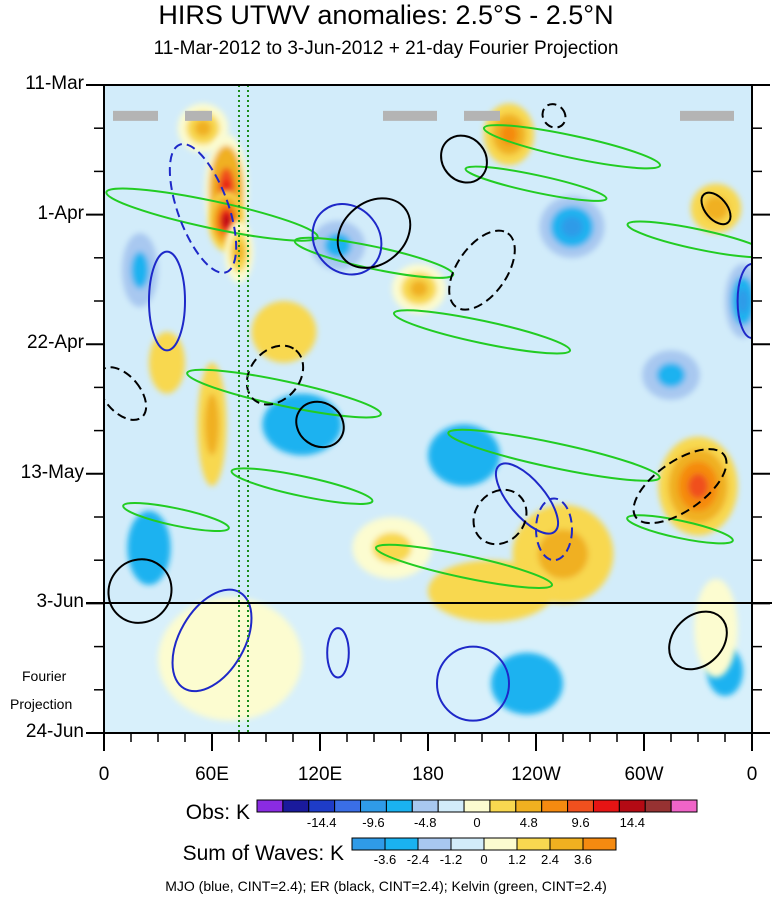 This screenshot has height=899, width=772. Describe the element at coordinates (477, 825) in the screenshot. I see `colorbars` at that location.